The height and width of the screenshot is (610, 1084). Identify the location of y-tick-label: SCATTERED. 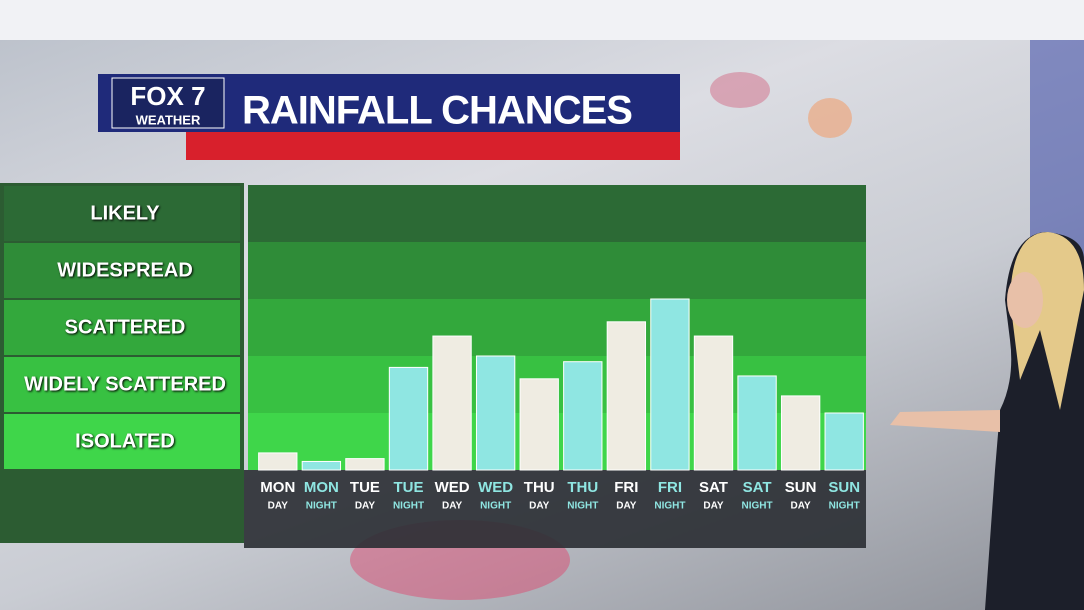
(125, 327).